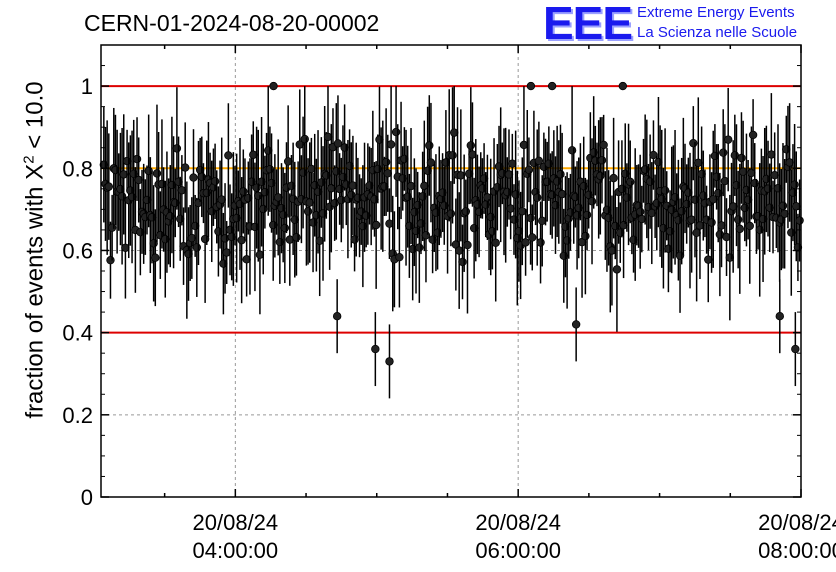 The width and height of the screenshot is (836, 572). What do you see at coordinates (34, 250) in the screenshot?
I see `y-axis-label: fraction of events with X2 < 10.0` at bounding box center [34, 250].